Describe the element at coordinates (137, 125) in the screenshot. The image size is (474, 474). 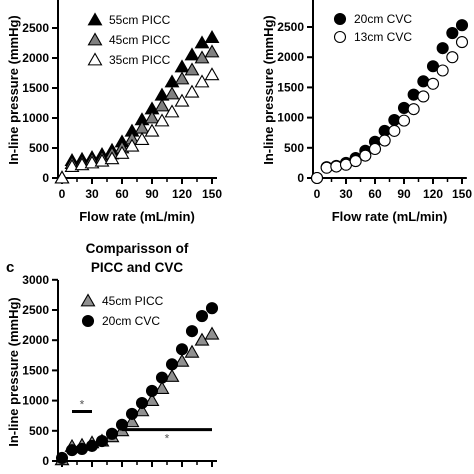
I see `series-35cm-picc` at that location.